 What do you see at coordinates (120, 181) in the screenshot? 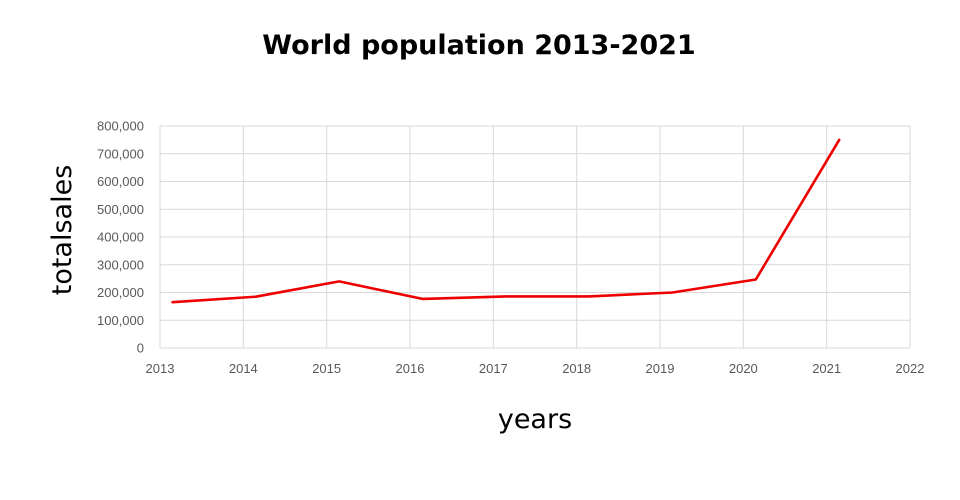
I see `y-tick-label: 600,000` at bounding box center [120, 181].